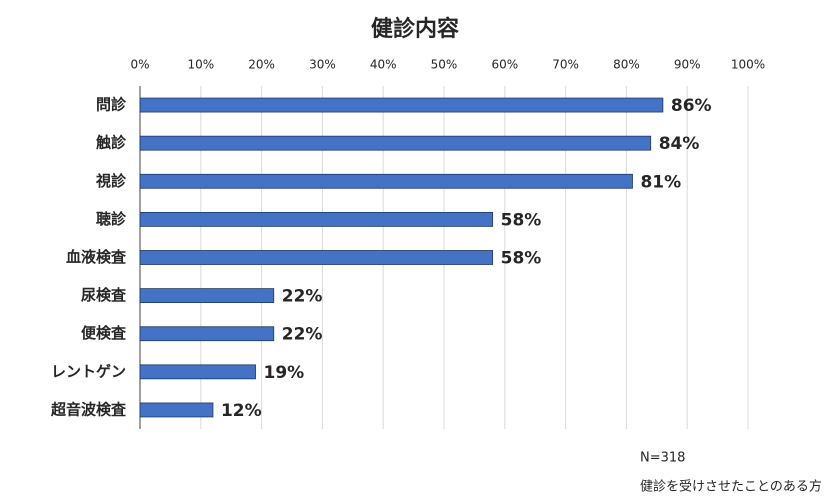  What do you see at coordinates (565, 65) in the screenshot?
I see `x-tick-label: 70%` at bounding box center [565, 65].